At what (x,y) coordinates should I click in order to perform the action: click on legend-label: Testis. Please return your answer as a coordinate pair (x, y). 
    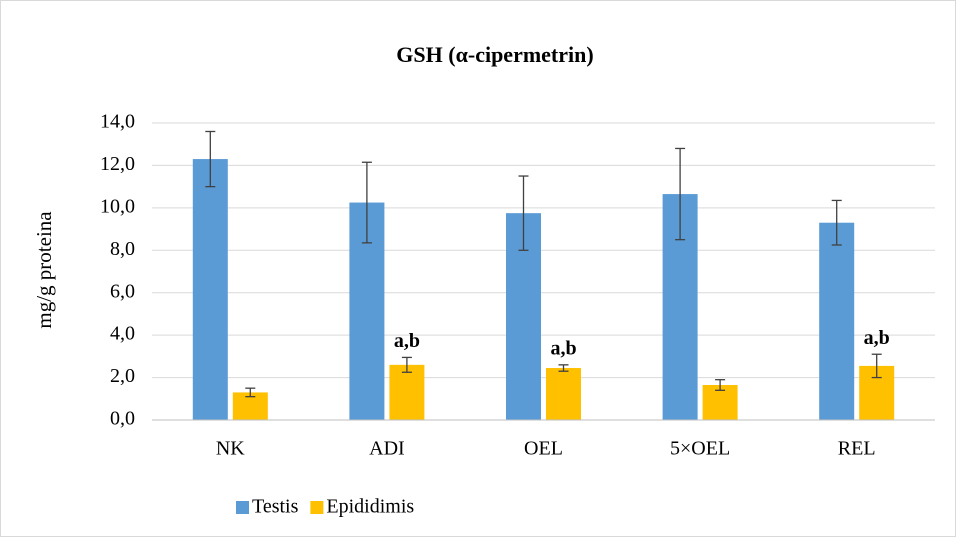
    Looking at the image, I should click on (275, 507).